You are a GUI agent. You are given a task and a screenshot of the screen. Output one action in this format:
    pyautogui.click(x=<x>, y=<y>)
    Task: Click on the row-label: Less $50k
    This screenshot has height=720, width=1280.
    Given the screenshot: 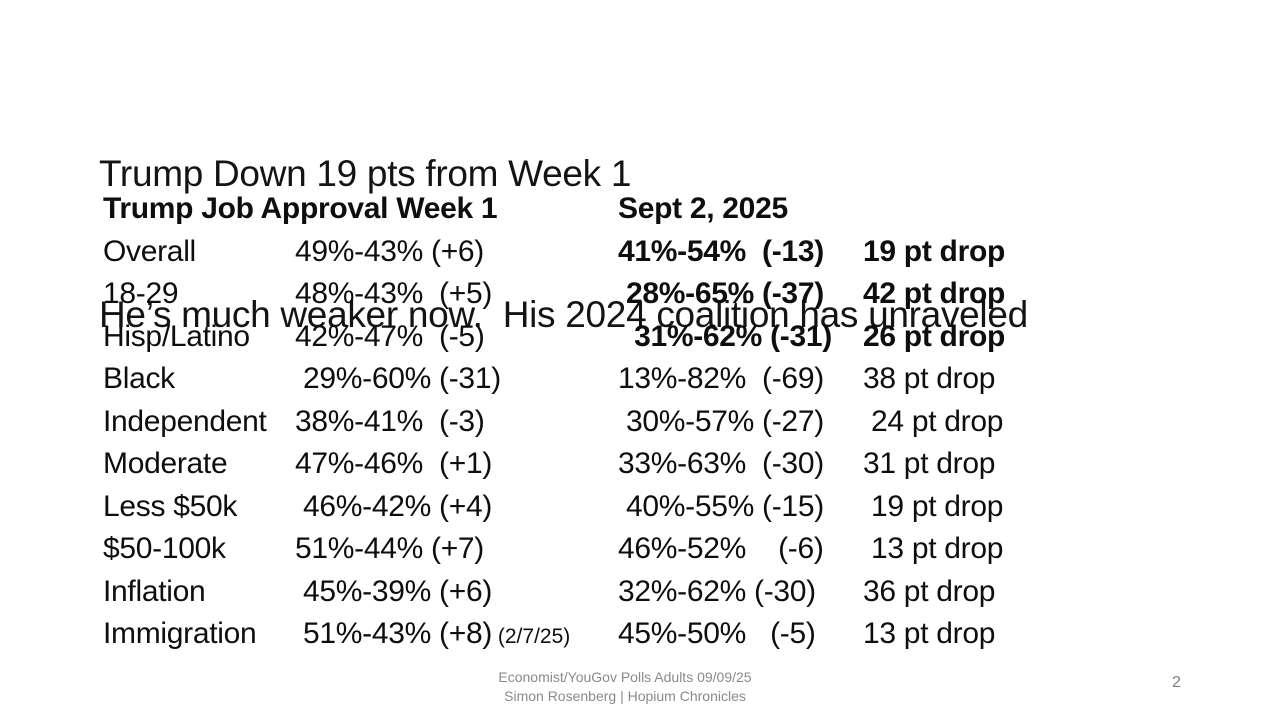 What is the action you would take?
    pyautogui.click(x=170, y=506)
    